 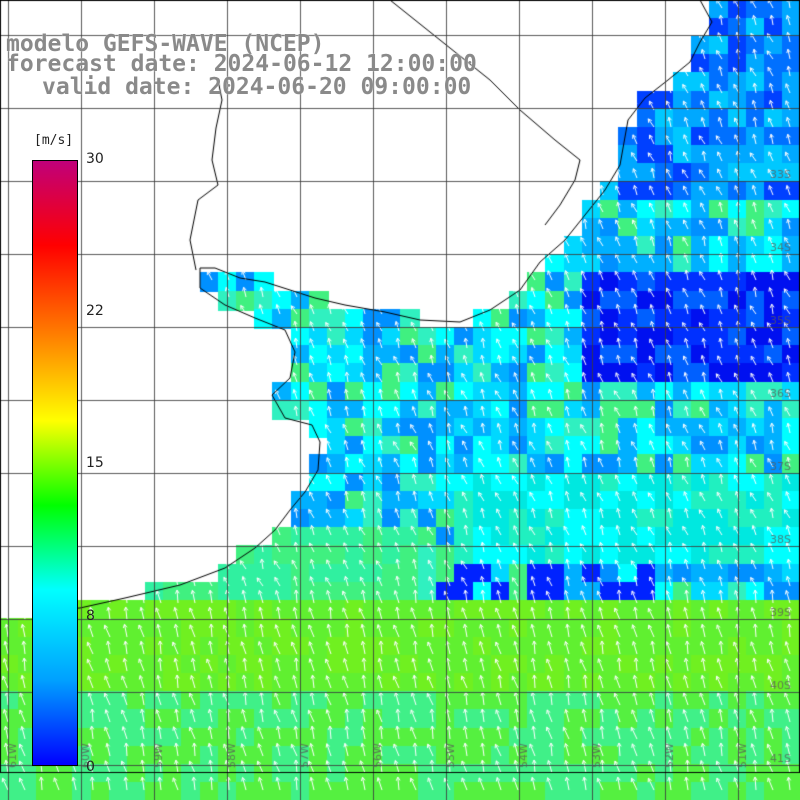 I want to click on forecast-date-label: forecast date: 2024-06-12 12:00:00, so click(x=241, y=64).